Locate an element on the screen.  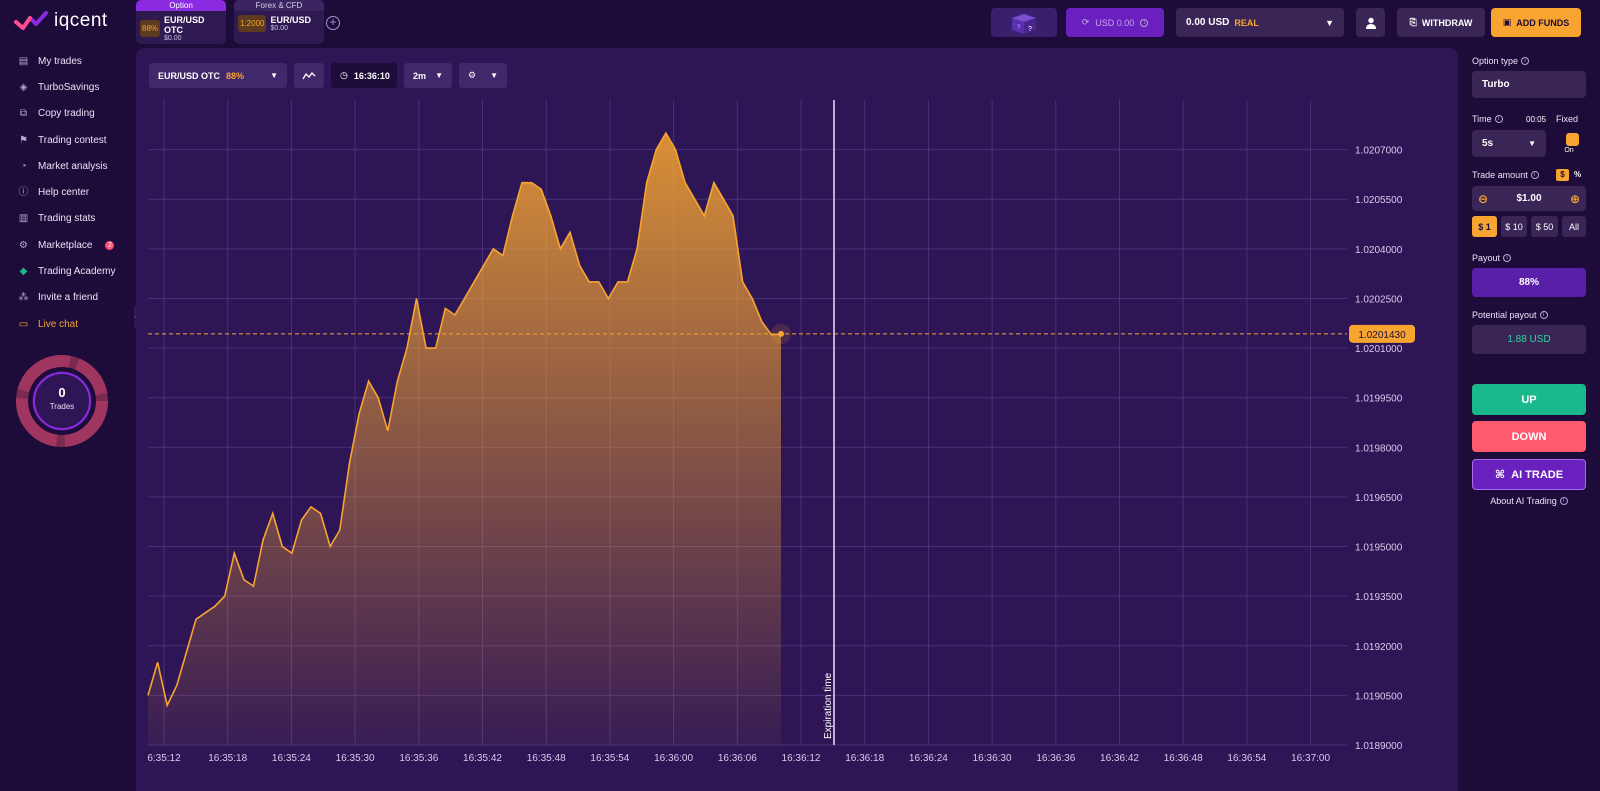
plus-icon: ⊕ is located at coordinates (1574, 198).